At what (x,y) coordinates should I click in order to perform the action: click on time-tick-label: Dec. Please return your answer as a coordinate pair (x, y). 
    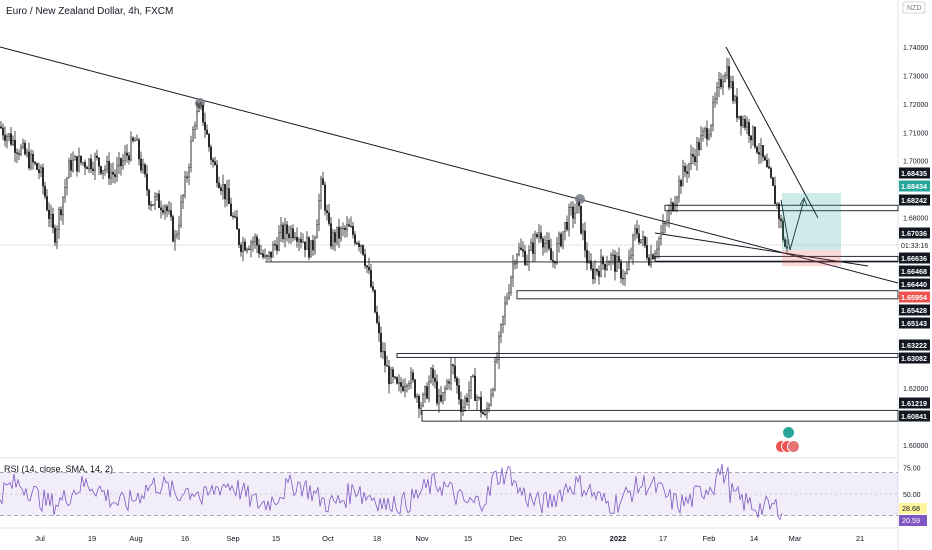
    Looking at the image, I should click on (516, 538).